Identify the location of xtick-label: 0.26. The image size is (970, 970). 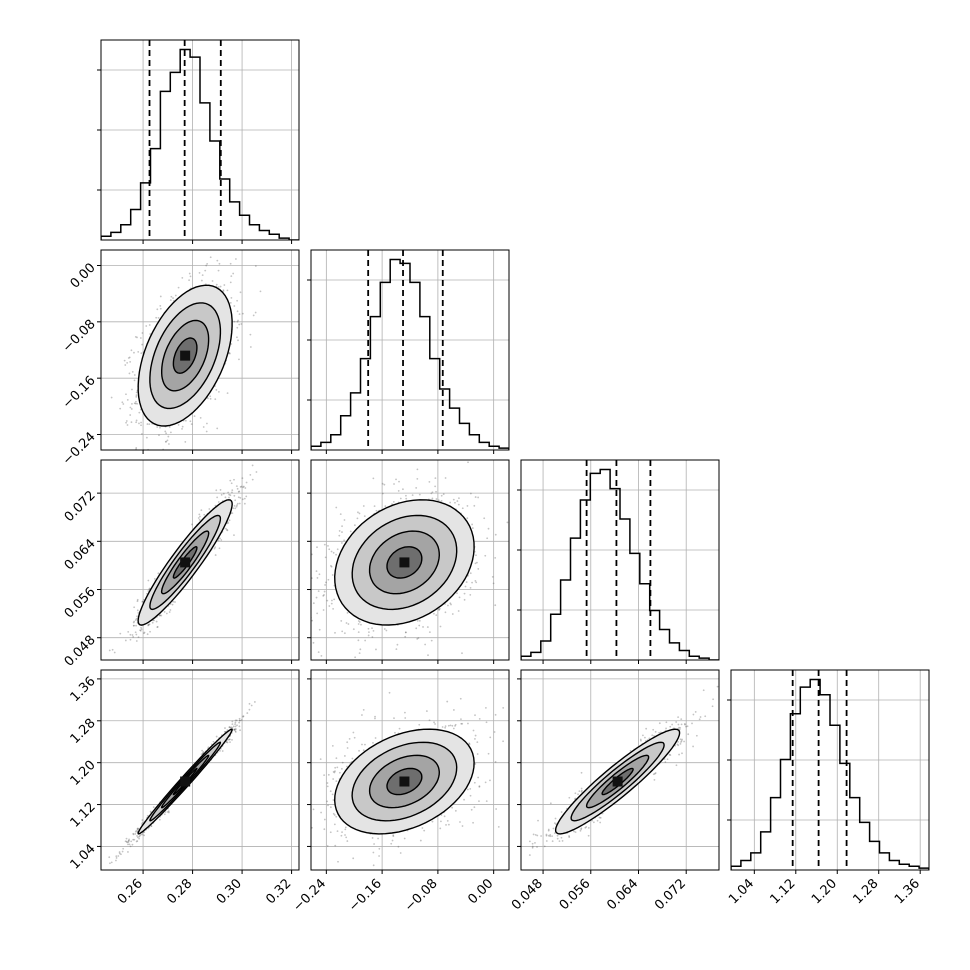
(130, 891).